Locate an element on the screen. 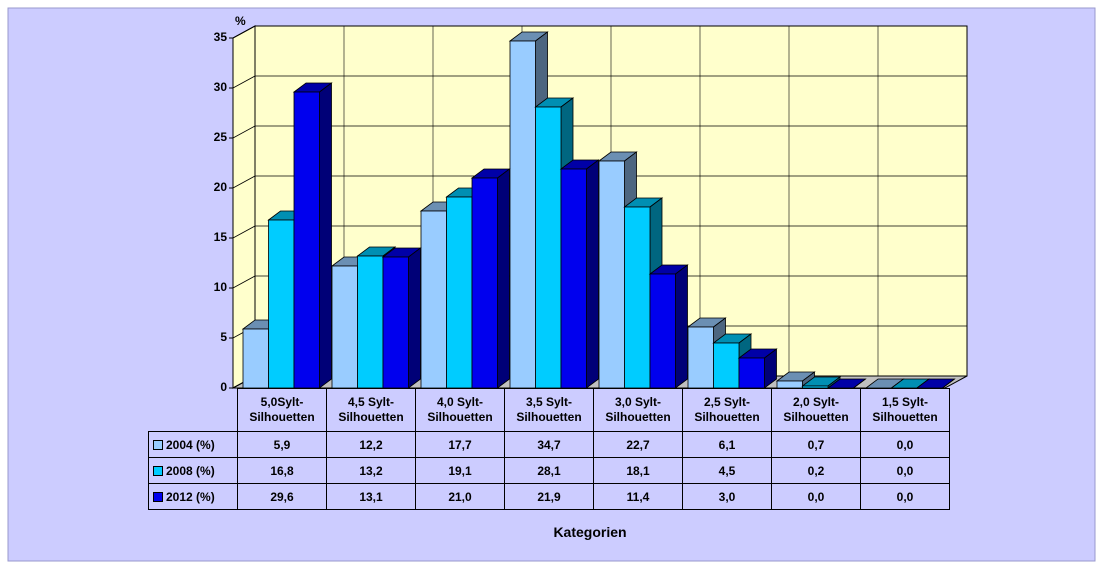  table-cell: 17,7 is located at coordinates (460, 444).